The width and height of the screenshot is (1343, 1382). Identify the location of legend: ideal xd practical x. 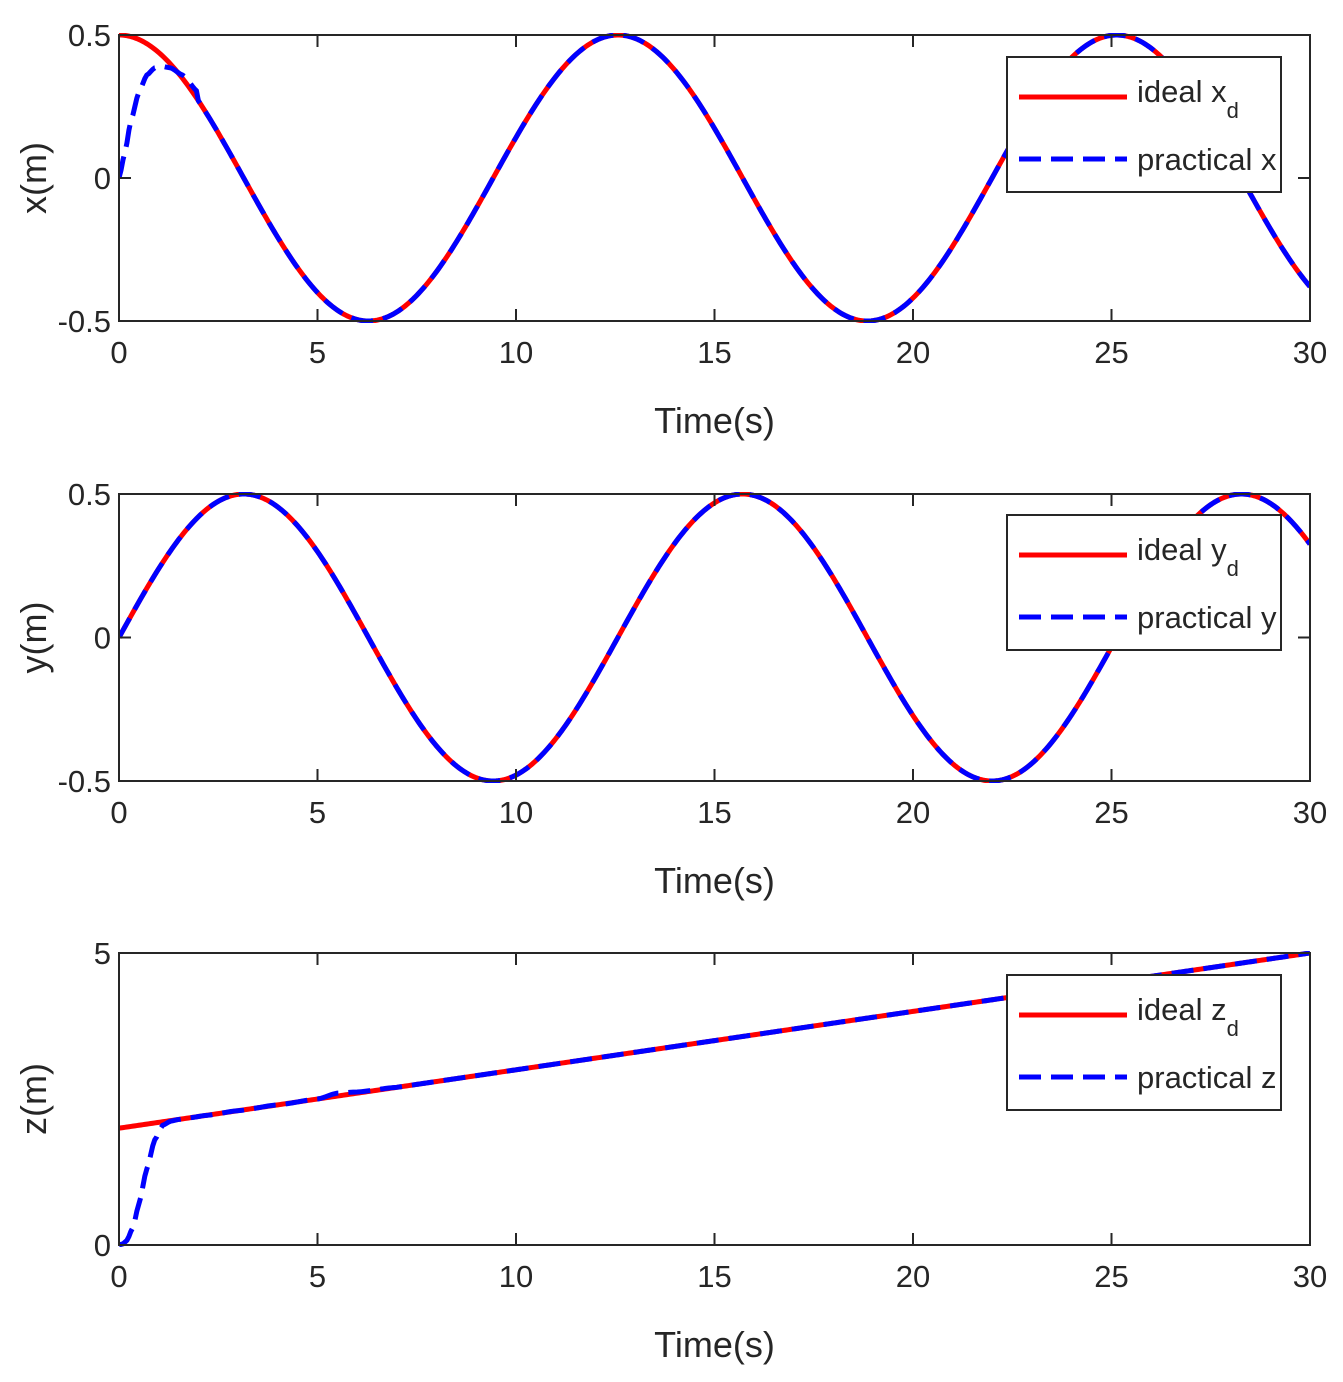
(1144, 124).